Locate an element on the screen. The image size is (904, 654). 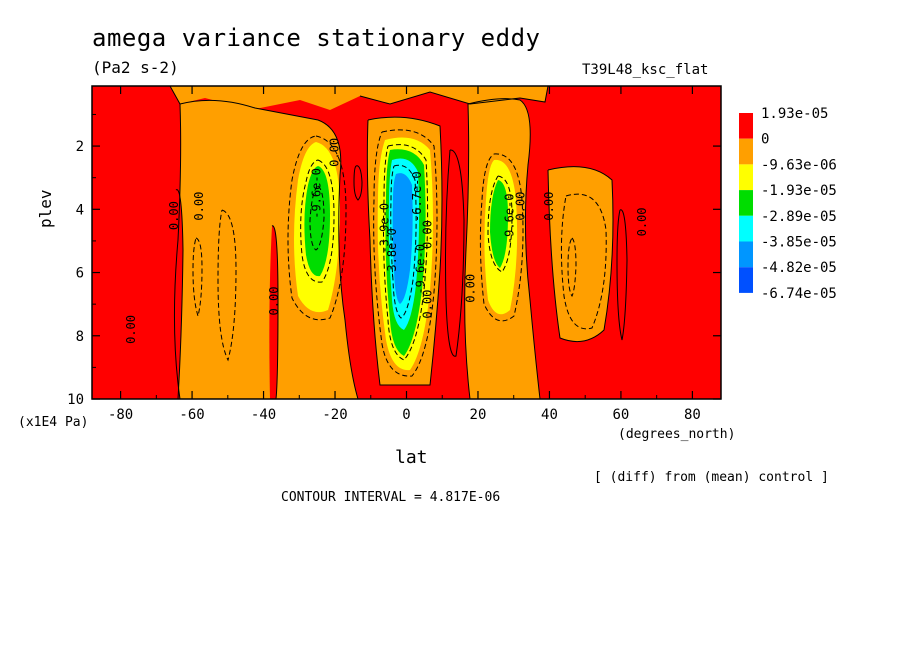
region-red-strip-40s is located at coordinates (273, 312).